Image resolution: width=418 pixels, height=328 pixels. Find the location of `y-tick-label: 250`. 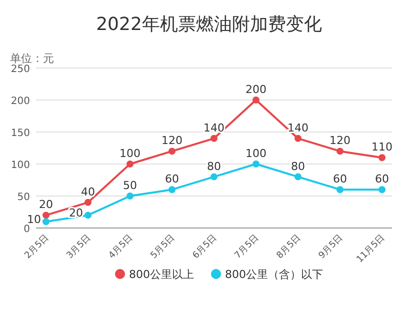

y-tick-label: 250 is located at coordinates (20, 69).